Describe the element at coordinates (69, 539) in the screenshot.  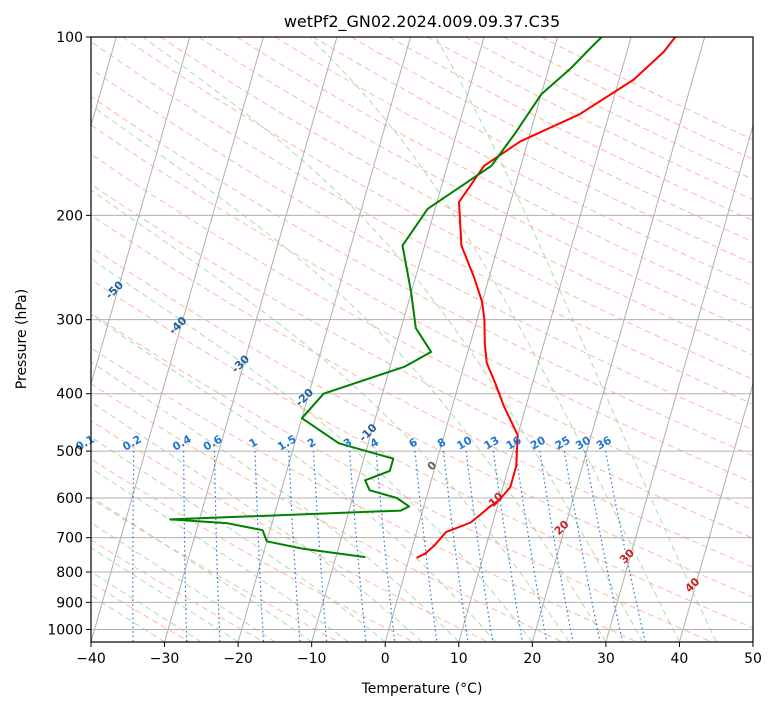
I see `y-tick-label: 700` at that location.